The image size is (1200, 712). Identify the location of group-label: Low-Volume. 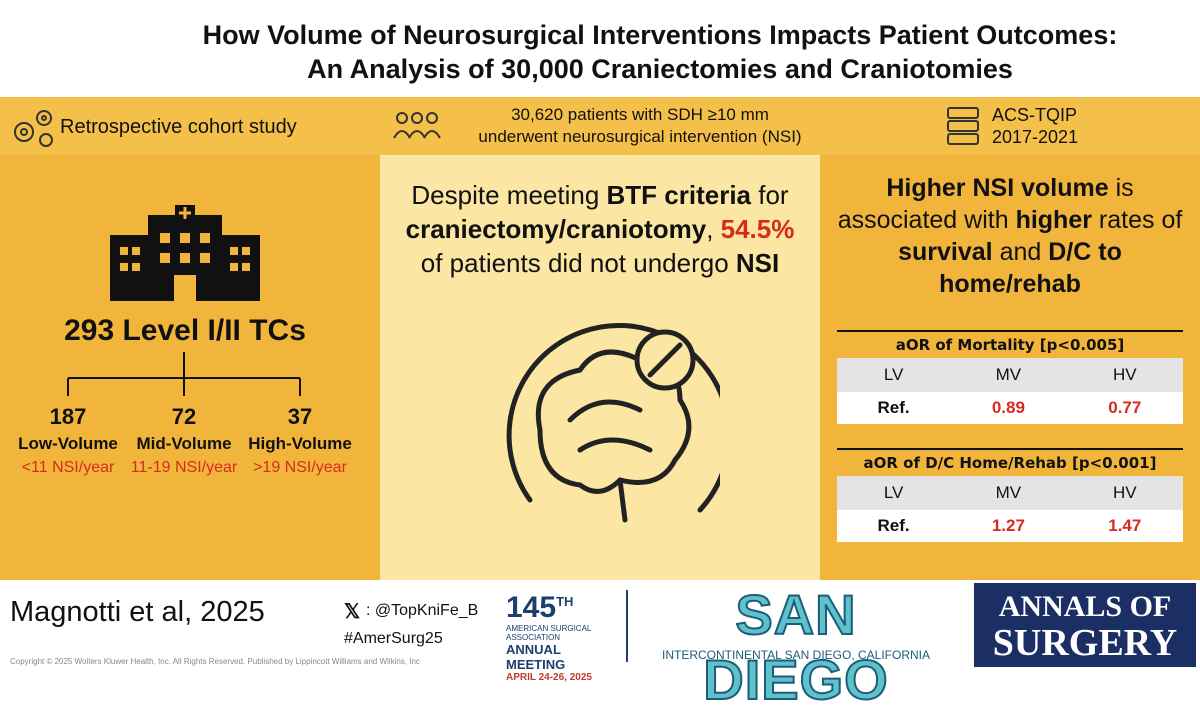
(68, 443).